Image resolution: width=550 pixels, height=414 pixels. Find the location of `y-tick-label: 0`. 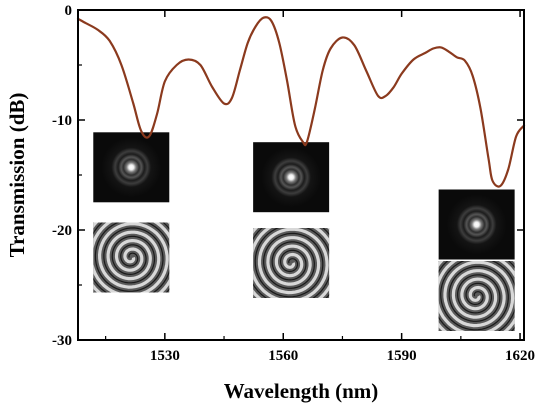

y-tick-label: 0 is located at coordinates (69, 11).